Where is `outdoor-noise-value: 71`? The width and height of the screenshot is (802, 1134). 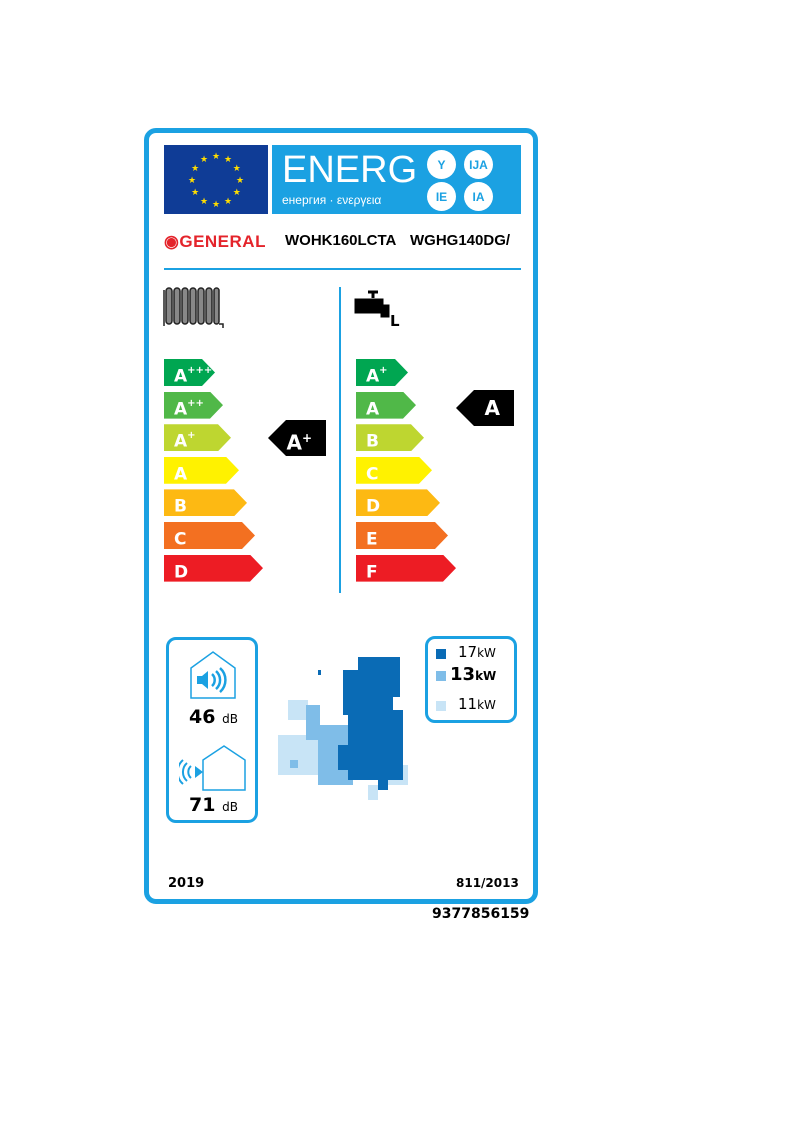 outdoor-noise-value: 71 is located at coordinates (202, 805).